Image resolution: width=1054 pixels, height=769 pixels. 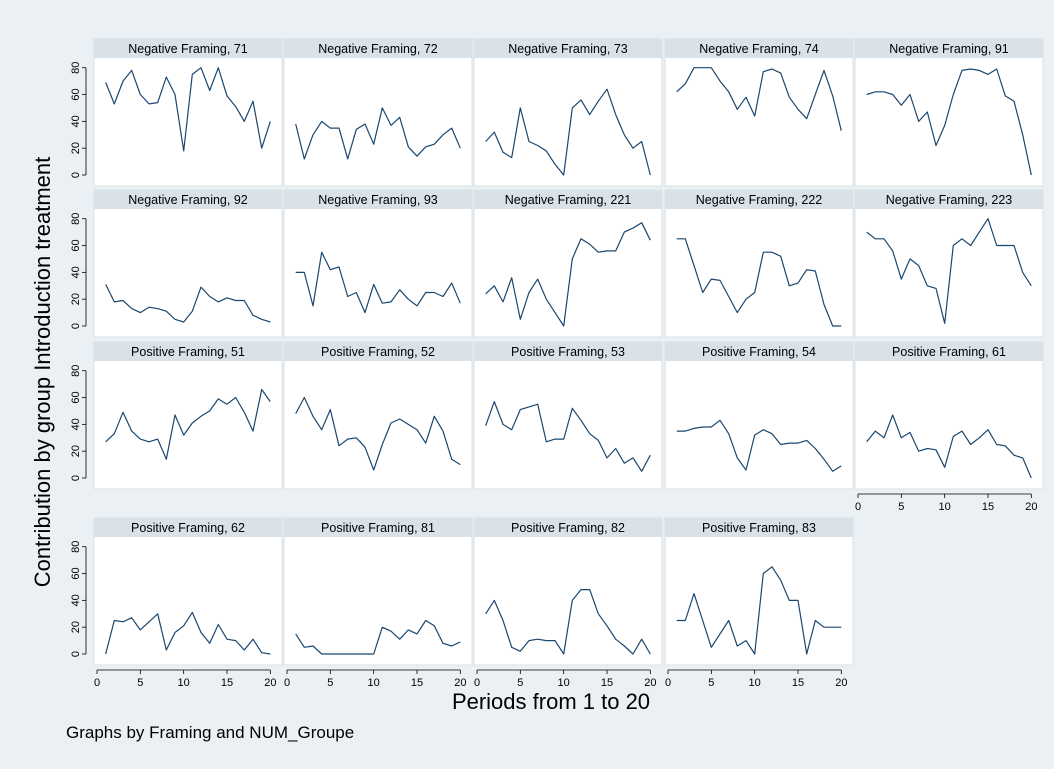 I want to click on panel: Positive Framing, 61 0 5 10 15 20, so click(x=949, y=427).